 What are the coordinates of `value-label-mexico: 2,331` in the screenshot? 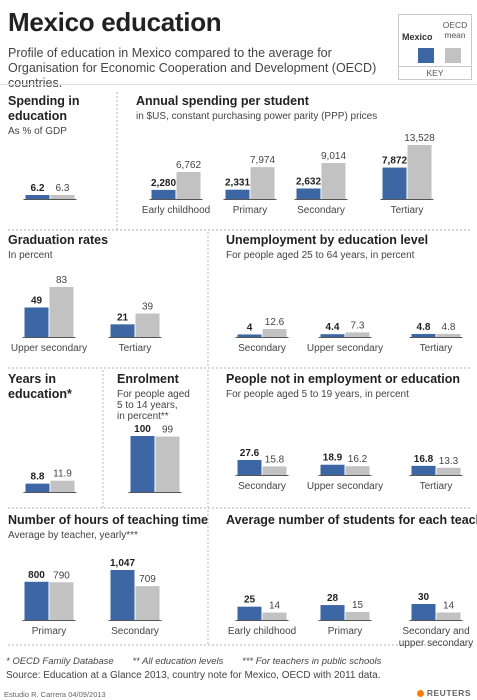 It's located at (237, 183).